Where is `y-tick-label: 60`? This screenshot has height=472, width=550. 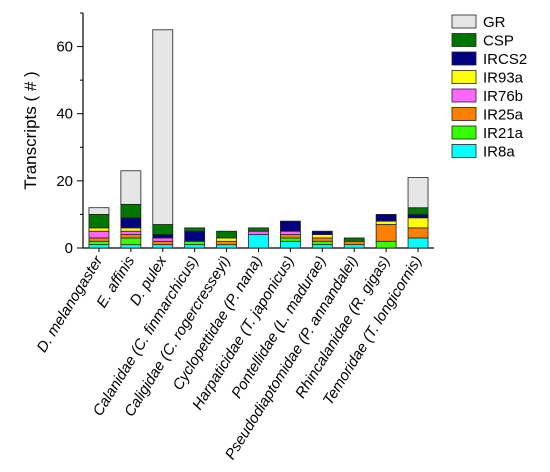 y-tick-label: 60 is located at coordinates (64, 47).